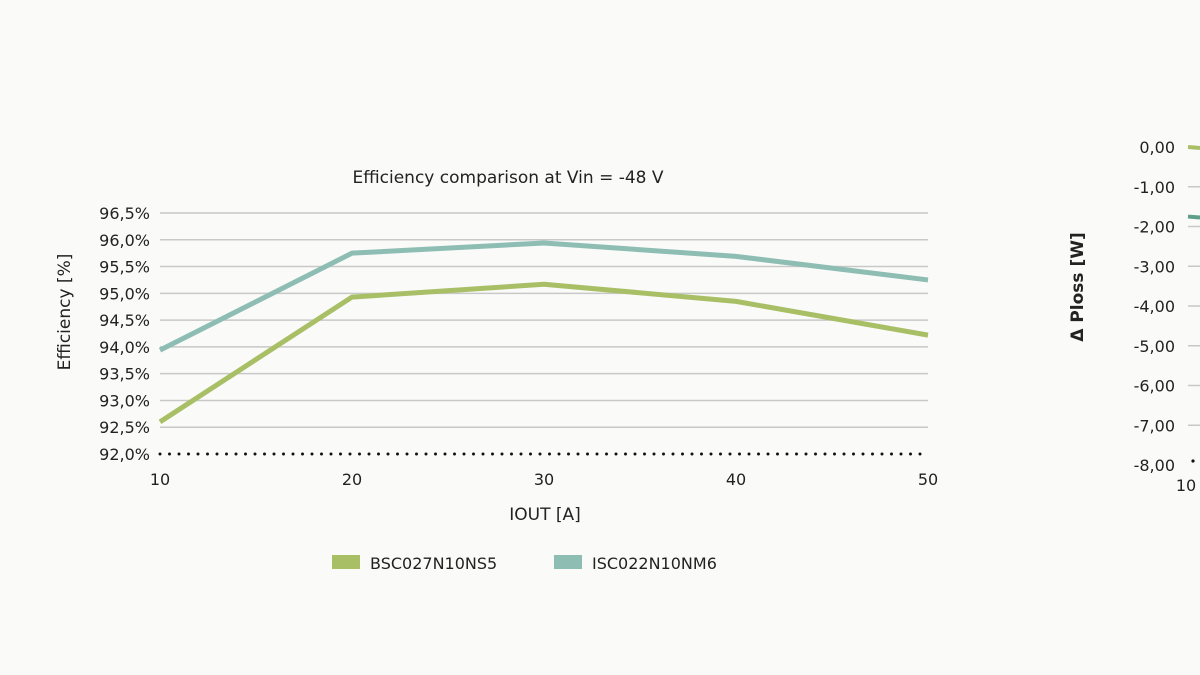  I want to click on y-tick-label: 96,0%, so click(124, 240).